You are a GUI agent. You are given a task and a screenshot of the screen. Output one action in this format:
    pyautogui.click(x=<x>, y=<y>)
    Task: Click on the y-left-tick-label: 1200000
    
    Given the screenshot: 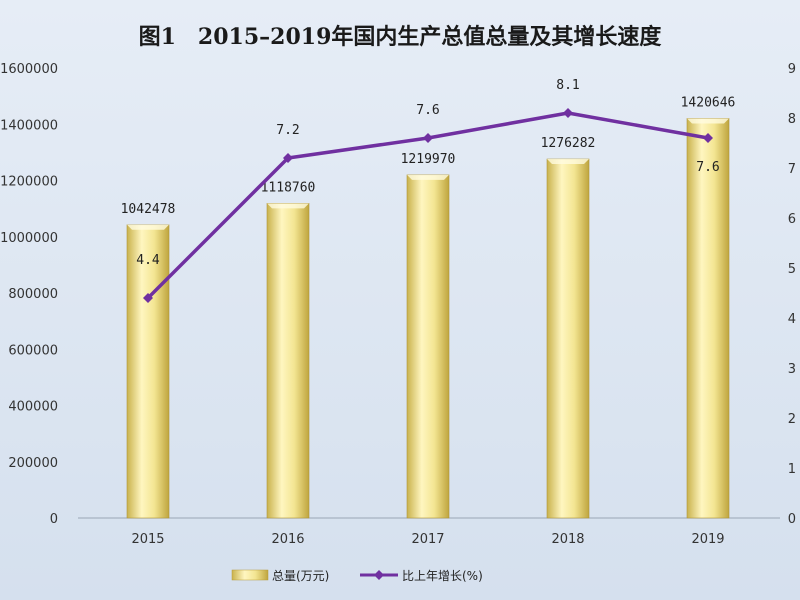 What is the action you would take?
    pyautogui.click(x=29, y=182)
    